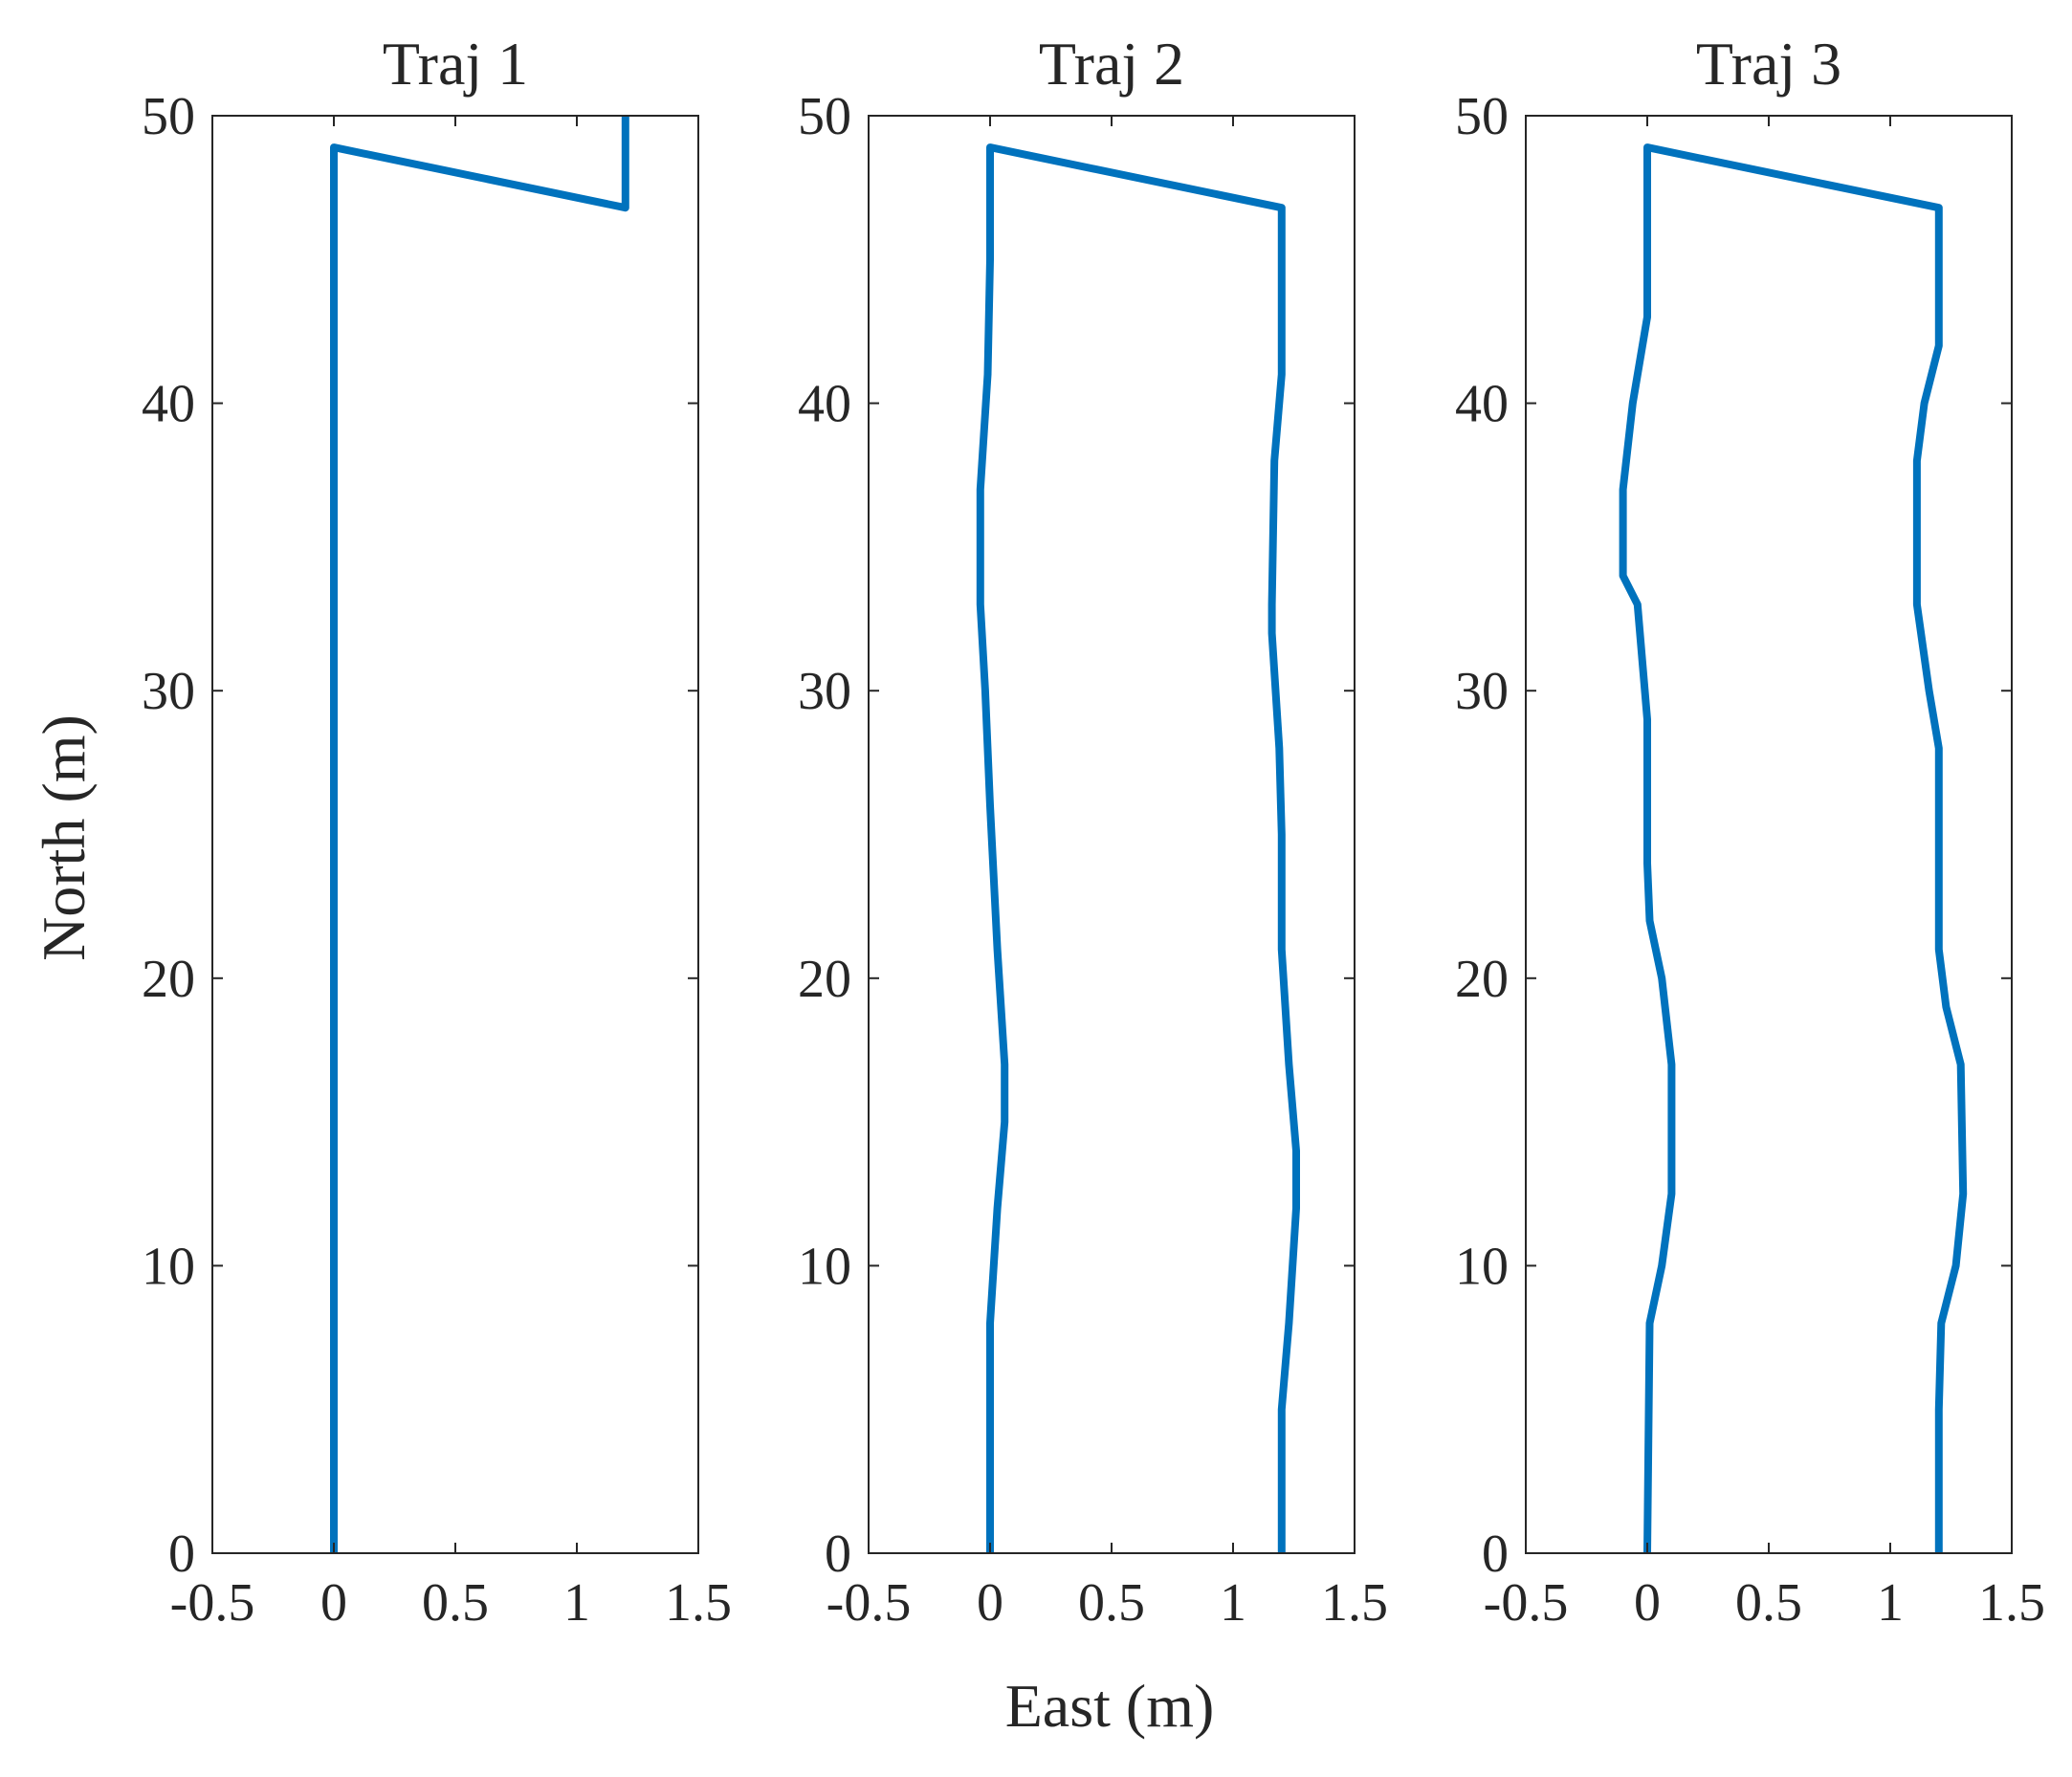  What do you see at coordinates (64, 837) in the screenshot?
I see `y-axis-label: North (m)` at bounding box center [64, 837].